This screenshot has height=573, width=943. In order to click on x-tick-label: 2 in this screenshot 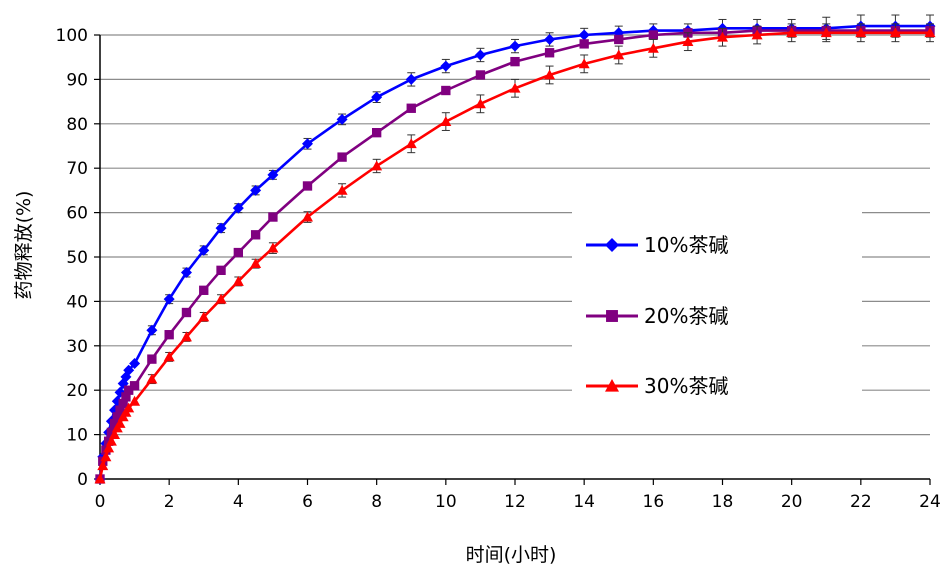, I will do `click(169, 502)`.